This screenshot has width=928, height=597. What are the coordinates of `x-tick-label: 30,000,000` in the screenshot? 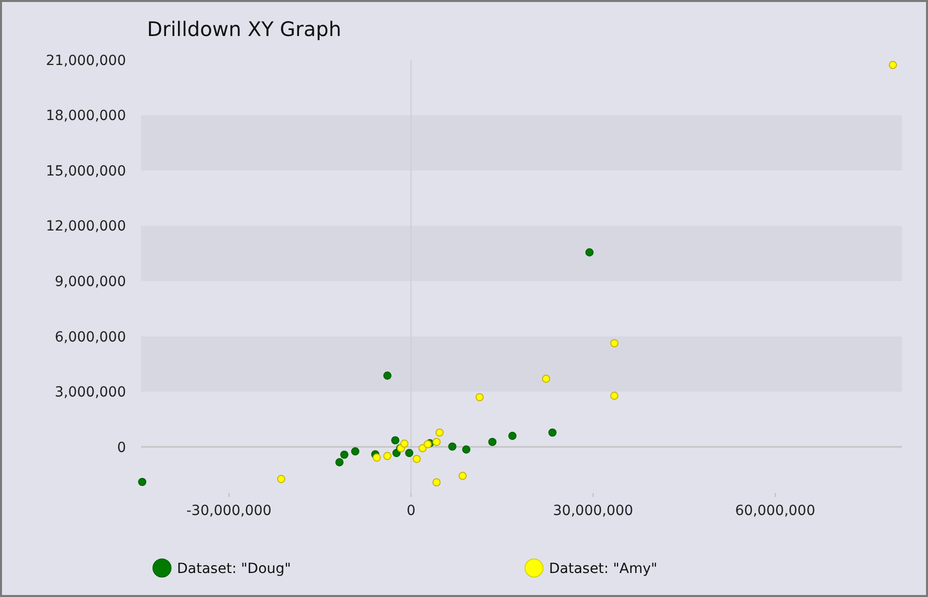 It's located at (593, 511).